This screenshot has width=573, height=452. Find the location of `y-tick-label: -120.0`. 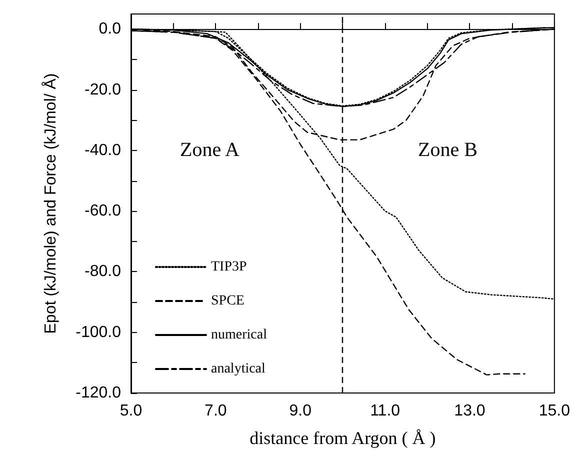

y-tick-label: -120.0 is located at coordinates (99, 393).